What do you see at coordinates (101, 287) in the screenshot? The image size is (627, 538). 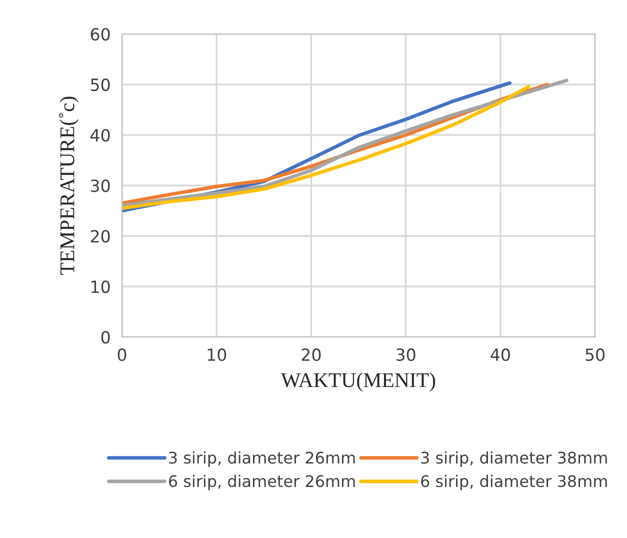 I see `y-tick-label: 10` at bounding box center [101, 287].